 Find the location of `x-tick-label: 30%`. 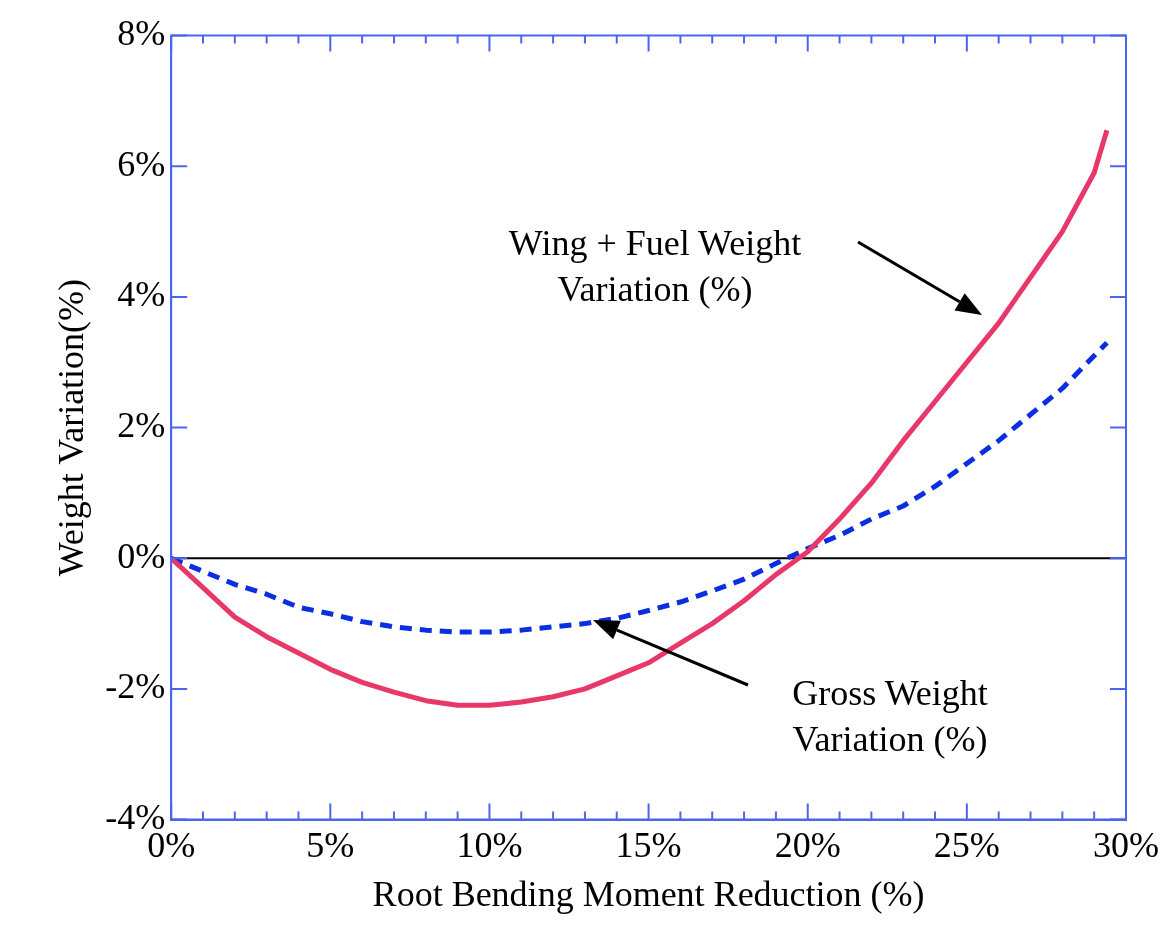

x-tick-label: 30% is located at coordinates (1126, 844).